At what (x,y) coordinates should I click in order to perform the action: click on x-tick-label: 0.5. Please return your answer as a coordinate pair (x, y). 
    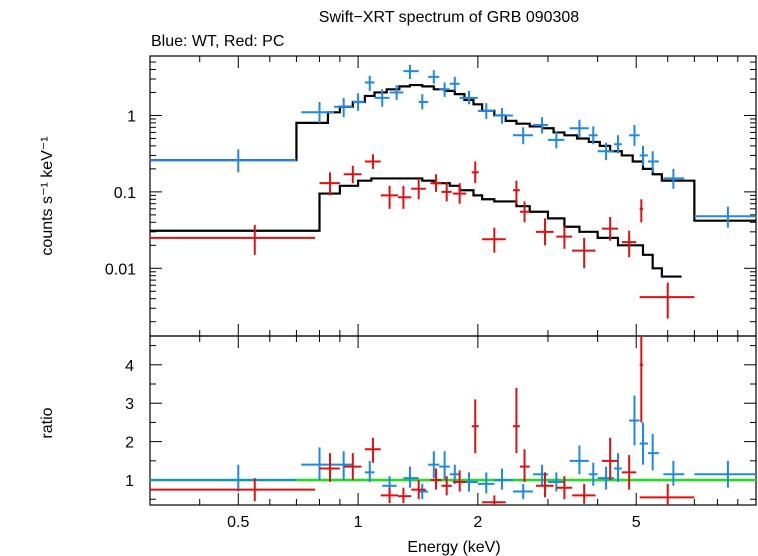
    Looking at the image, I should click on (238, 522).